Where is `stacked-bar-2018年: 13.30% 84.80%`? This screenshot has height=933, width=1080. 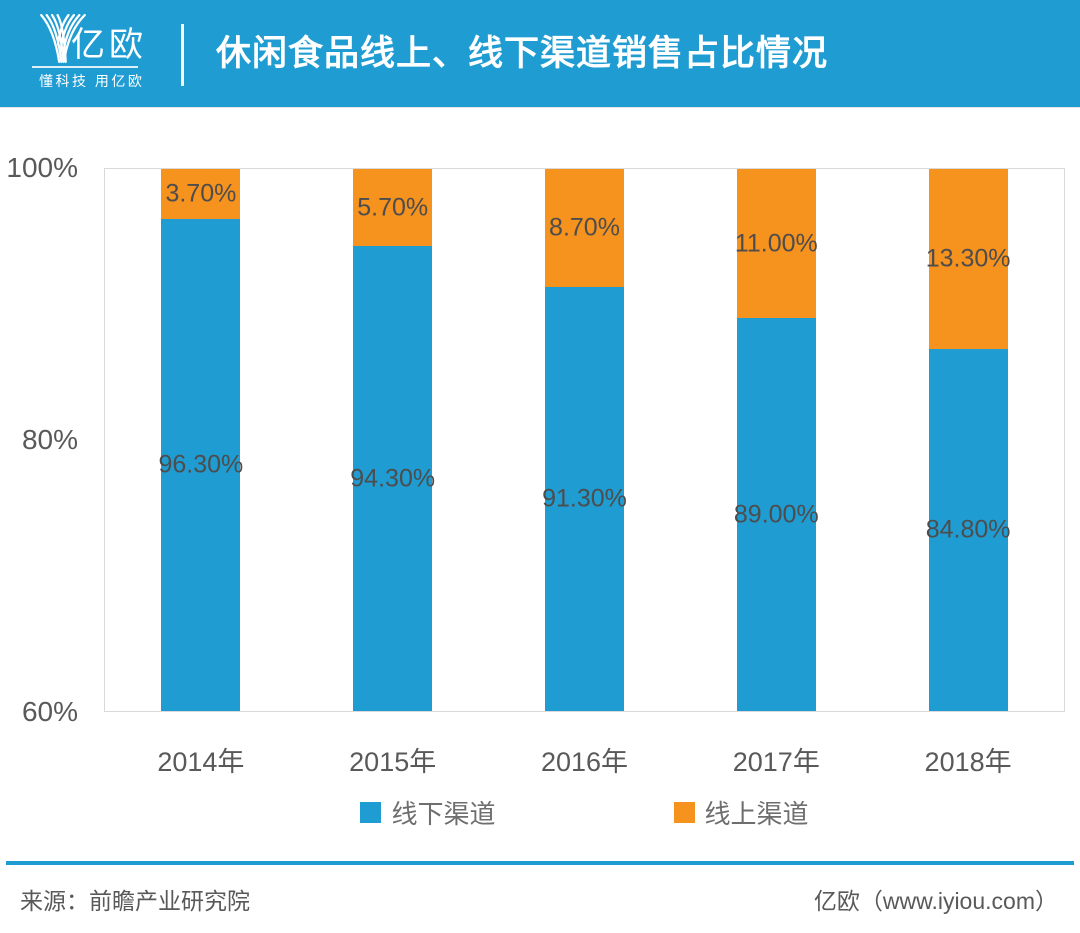 stacked-bar-2018年: 13.30% 84.80% is located at coordinates (968, 440).